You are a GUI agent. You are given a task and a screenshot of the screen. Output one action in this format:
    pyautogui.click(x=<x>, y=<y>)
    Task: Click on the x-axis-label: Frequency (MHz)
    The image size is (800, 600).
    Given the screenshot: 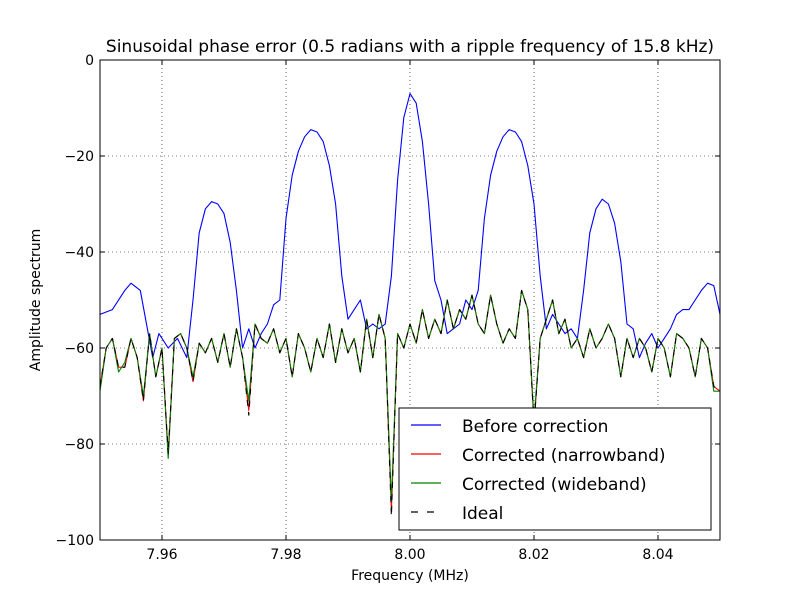 What is the action you would take?
    pyautogui.click(x=410, y=576)
    